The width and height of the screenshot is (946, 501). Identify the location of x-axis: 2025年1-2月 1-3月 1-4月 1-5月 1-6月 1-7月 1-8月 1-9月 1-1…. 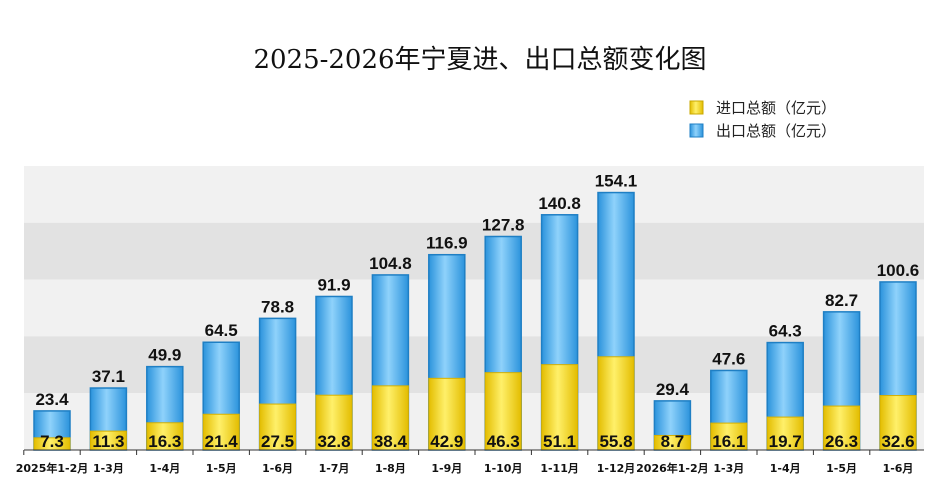
(470, 462).